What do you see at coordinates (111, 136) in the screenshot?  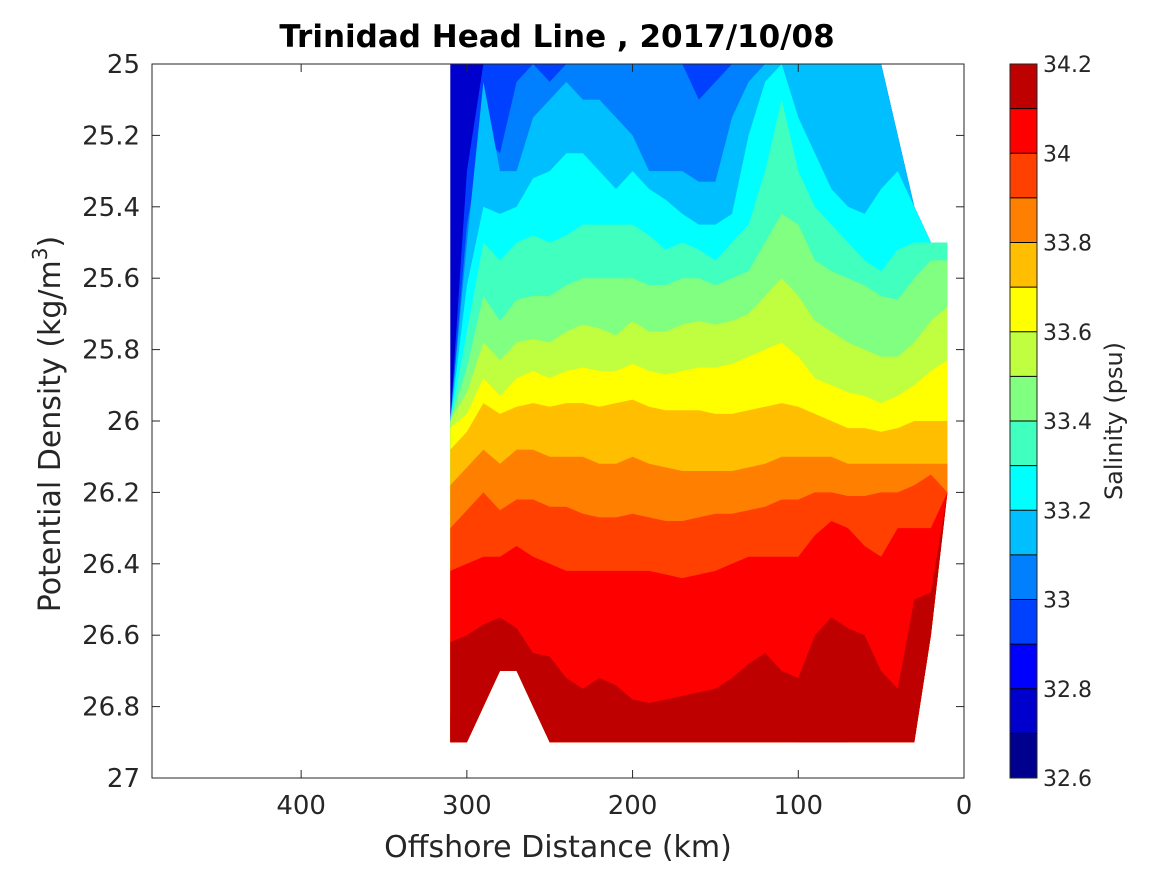 I see `y-tick-label: 25.2` at bounding box center [111, 136].